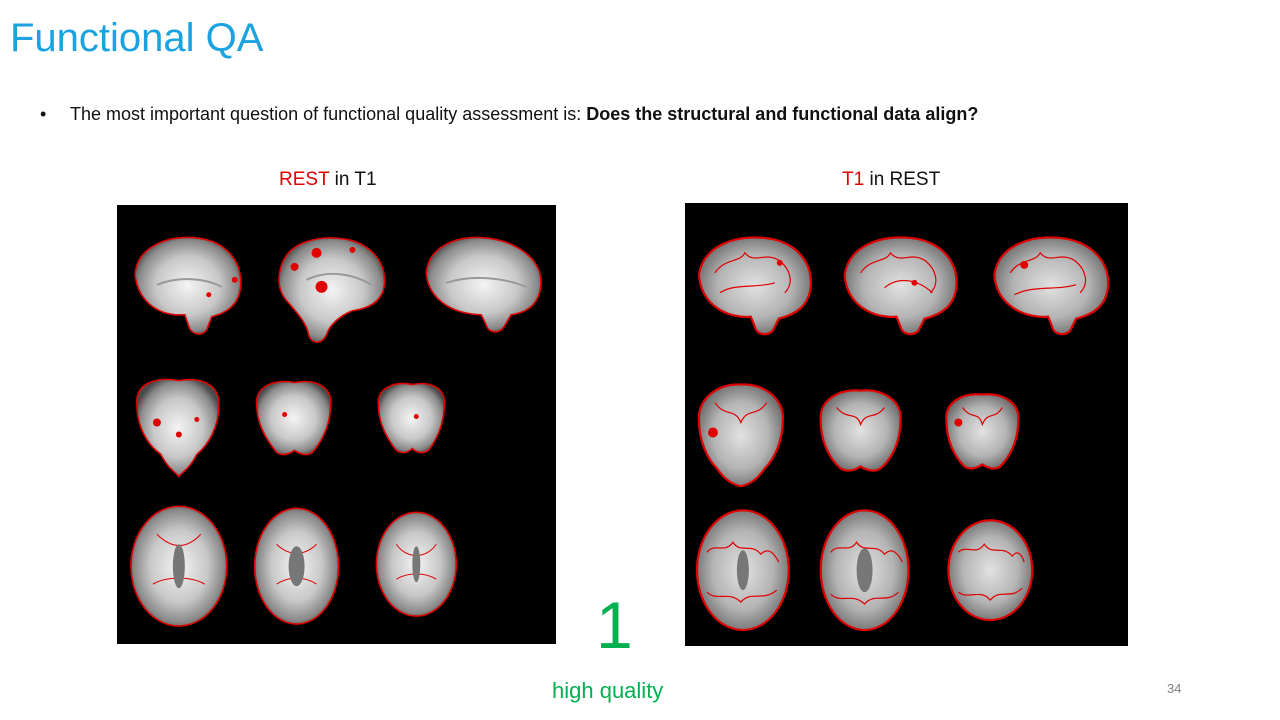 The image size is (1280, 720). Describe the element at coordinates (137, 38) in the screenshot. I see `slide-title: Functional QA` at that location.